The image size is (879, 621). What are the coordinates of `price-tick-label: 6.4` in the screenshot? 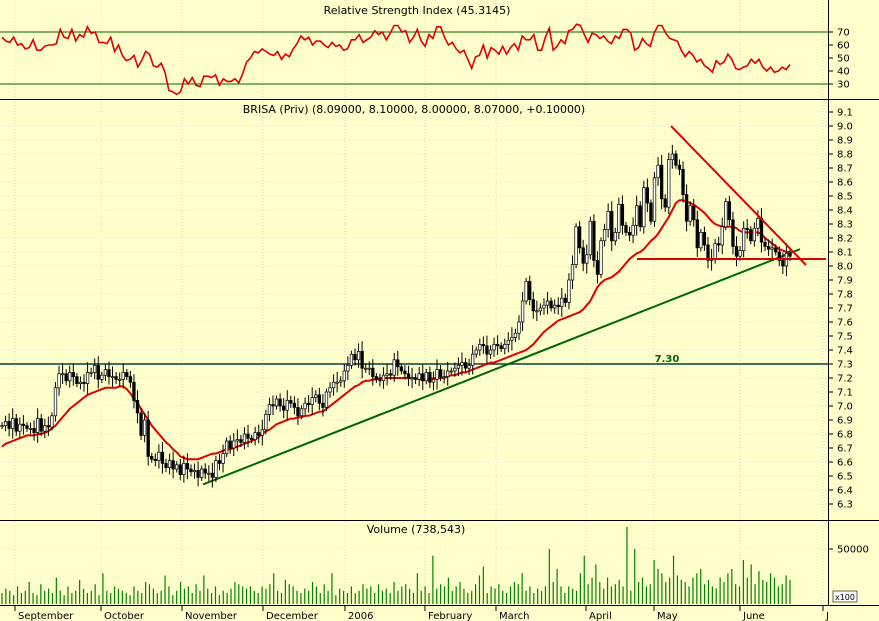 It's located at (845, 491).